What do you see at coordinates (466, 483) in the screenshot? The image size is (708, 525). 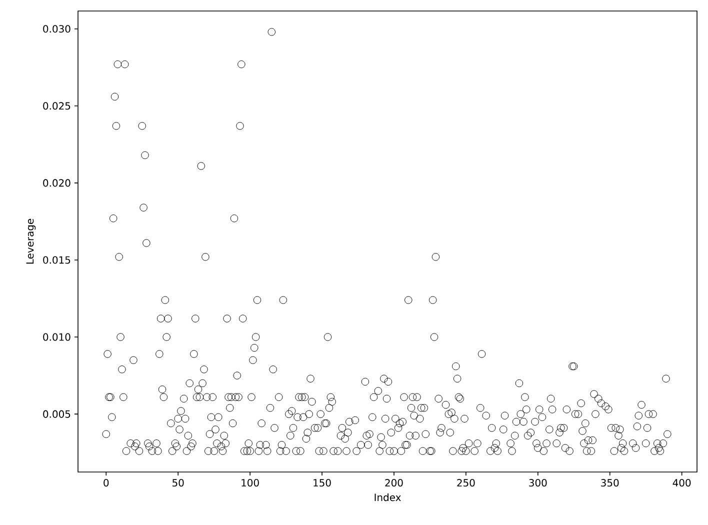 I see `x-tick-label: 250` at bounding box center [466, 483].